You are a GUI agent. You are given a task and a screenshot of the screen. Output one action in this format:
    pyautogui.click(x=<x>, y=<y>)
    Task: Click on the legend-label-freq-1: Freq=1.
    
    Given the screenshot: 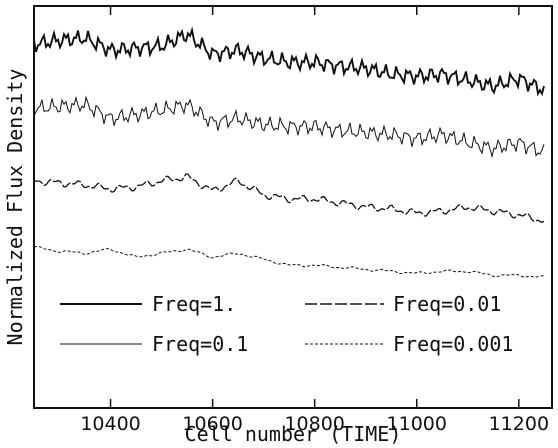 What is the action you would take?
    pyautogui.click(x=194, y=304)
    